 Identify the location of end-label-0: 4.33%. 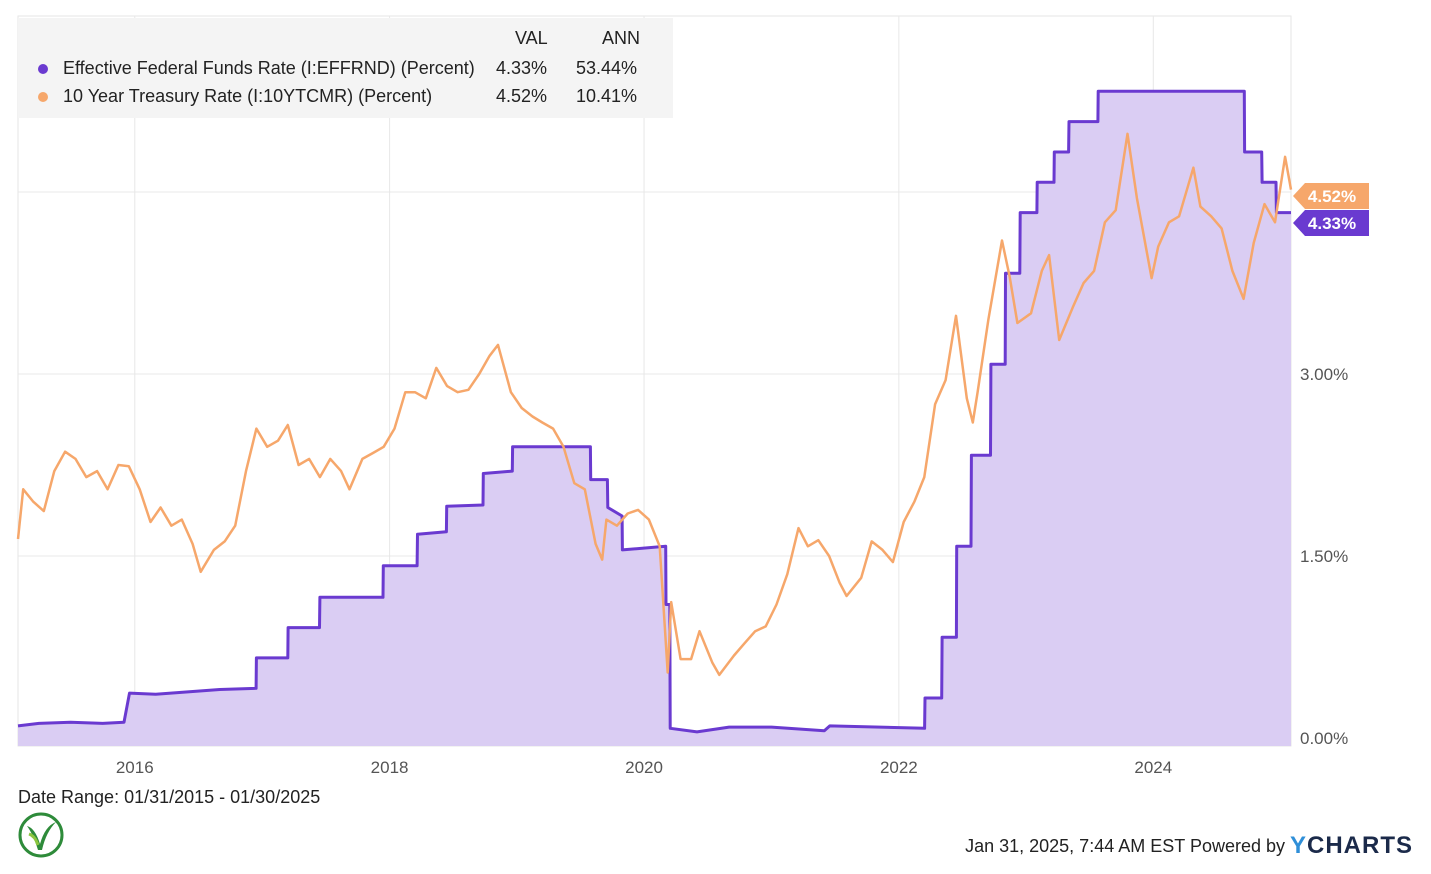
(1331, 223).